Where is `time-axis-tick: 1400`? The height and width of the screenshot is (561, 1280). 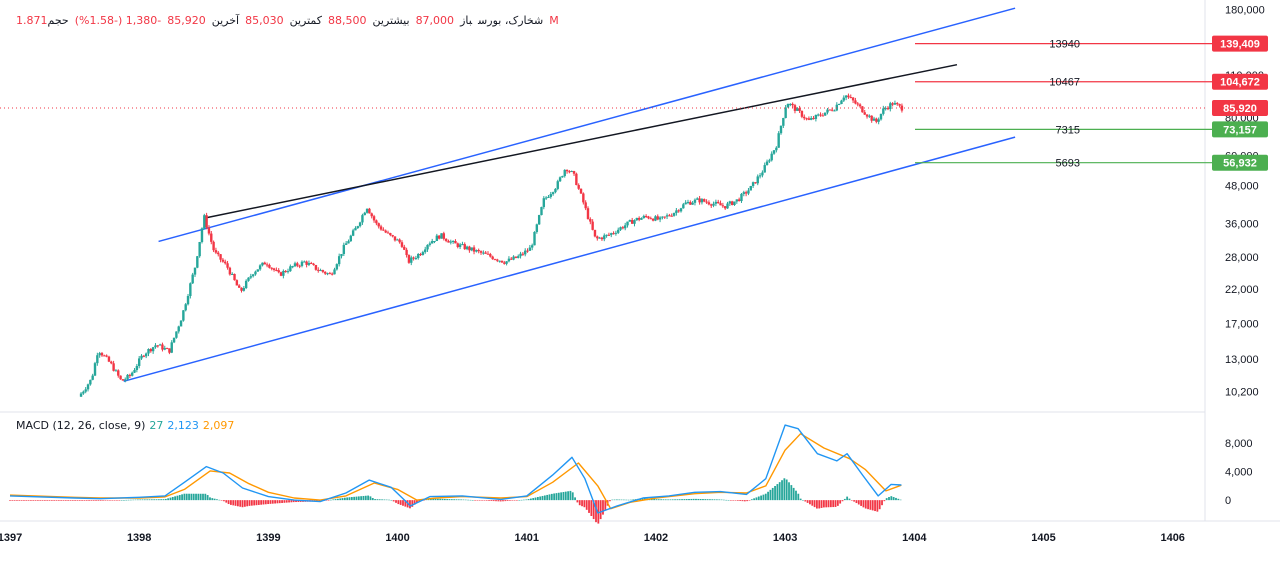 time-axis-tick: 1400 is located at coordinates (397, 538).